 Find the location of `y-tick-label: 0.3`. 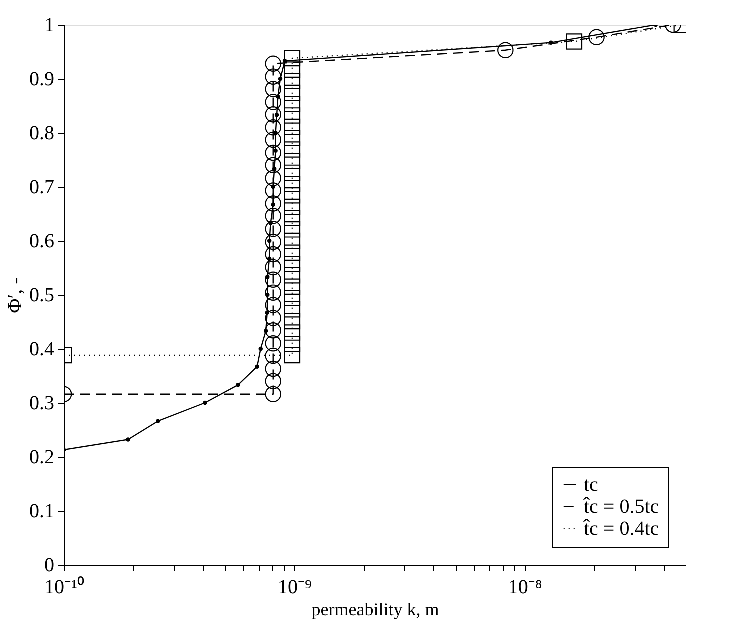

y-tick-label: 0.3 is located at coordinates (42, 403).